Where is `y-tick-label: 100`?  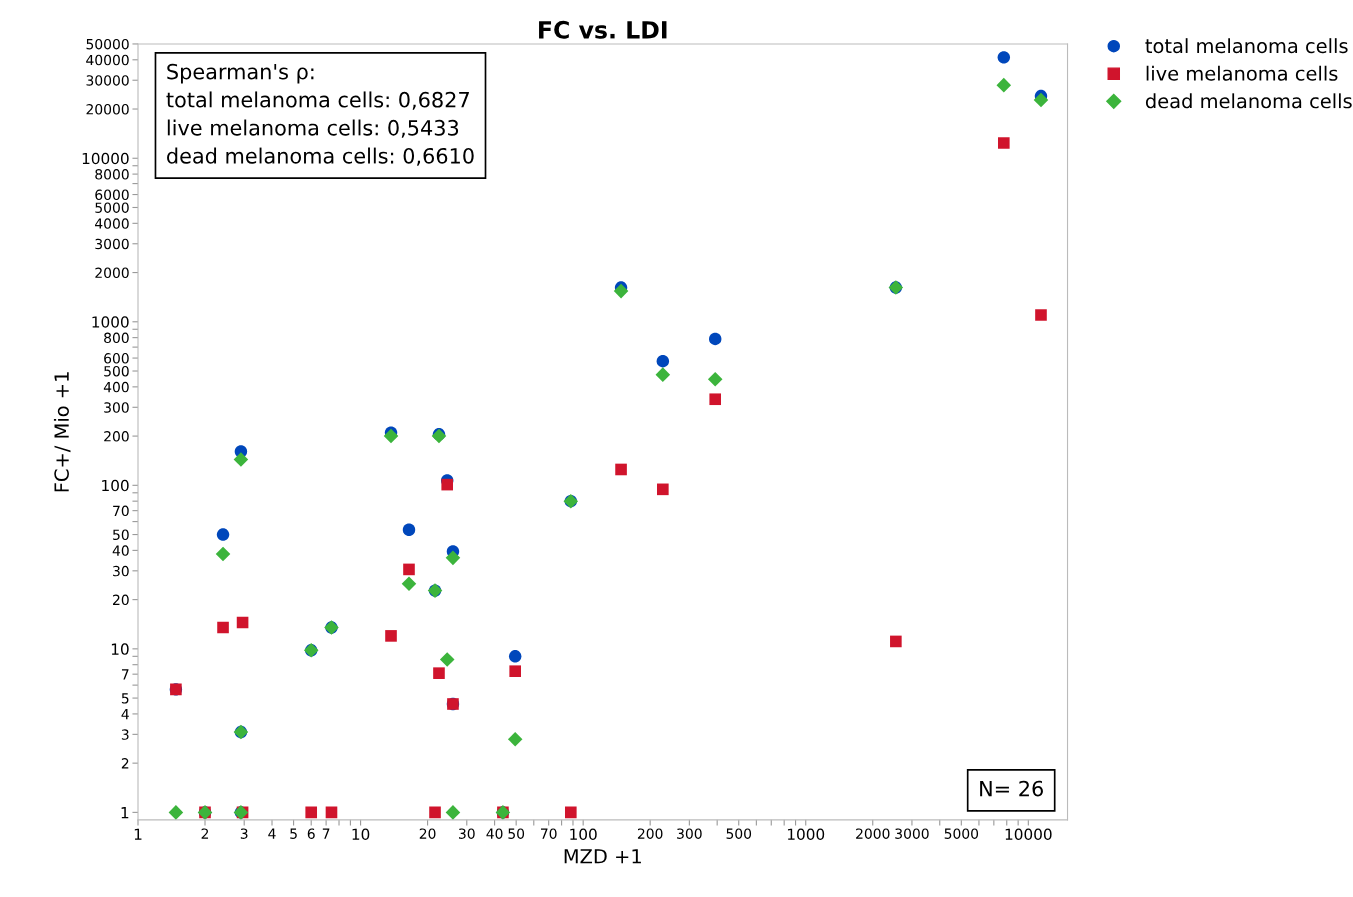 y-tick-label: 100 is located at coordinates (115, 485).